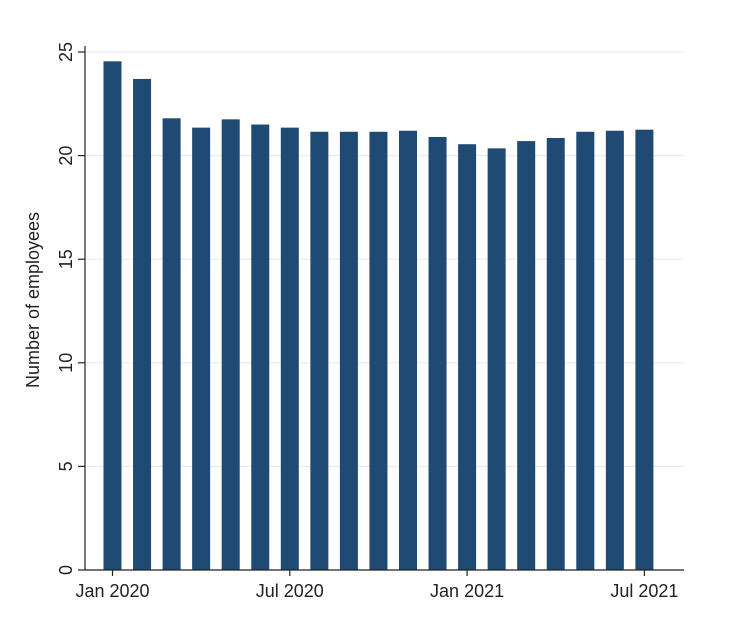 This screenshot has width=740, height=644. I want to click on x-tick-label-2020-07: Jul 2020, so click(290, 591).